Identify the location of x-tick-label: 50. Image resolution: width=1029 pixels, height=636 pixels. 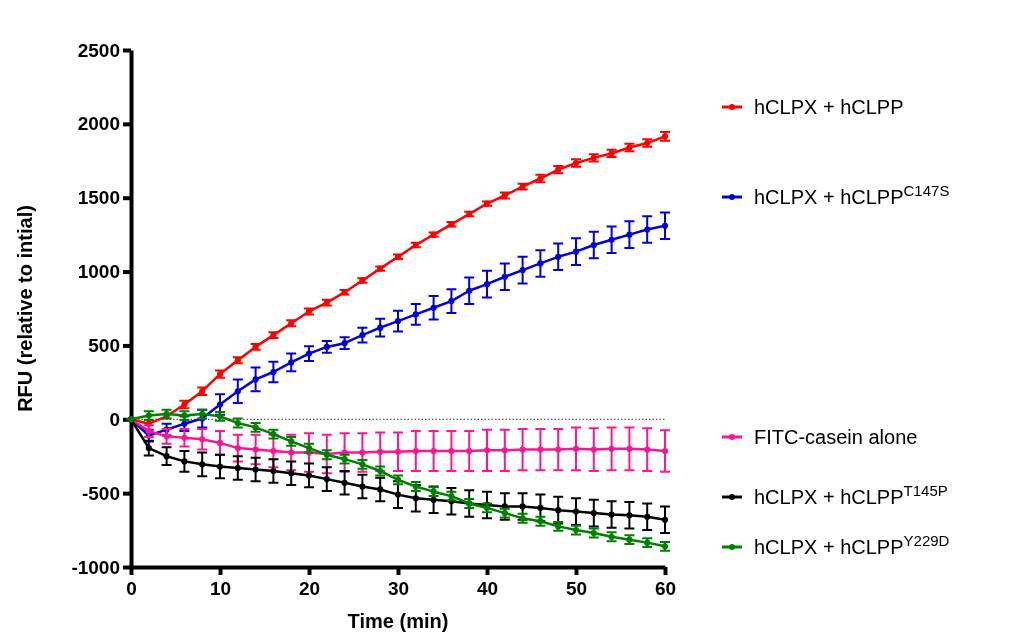
(576, 589).